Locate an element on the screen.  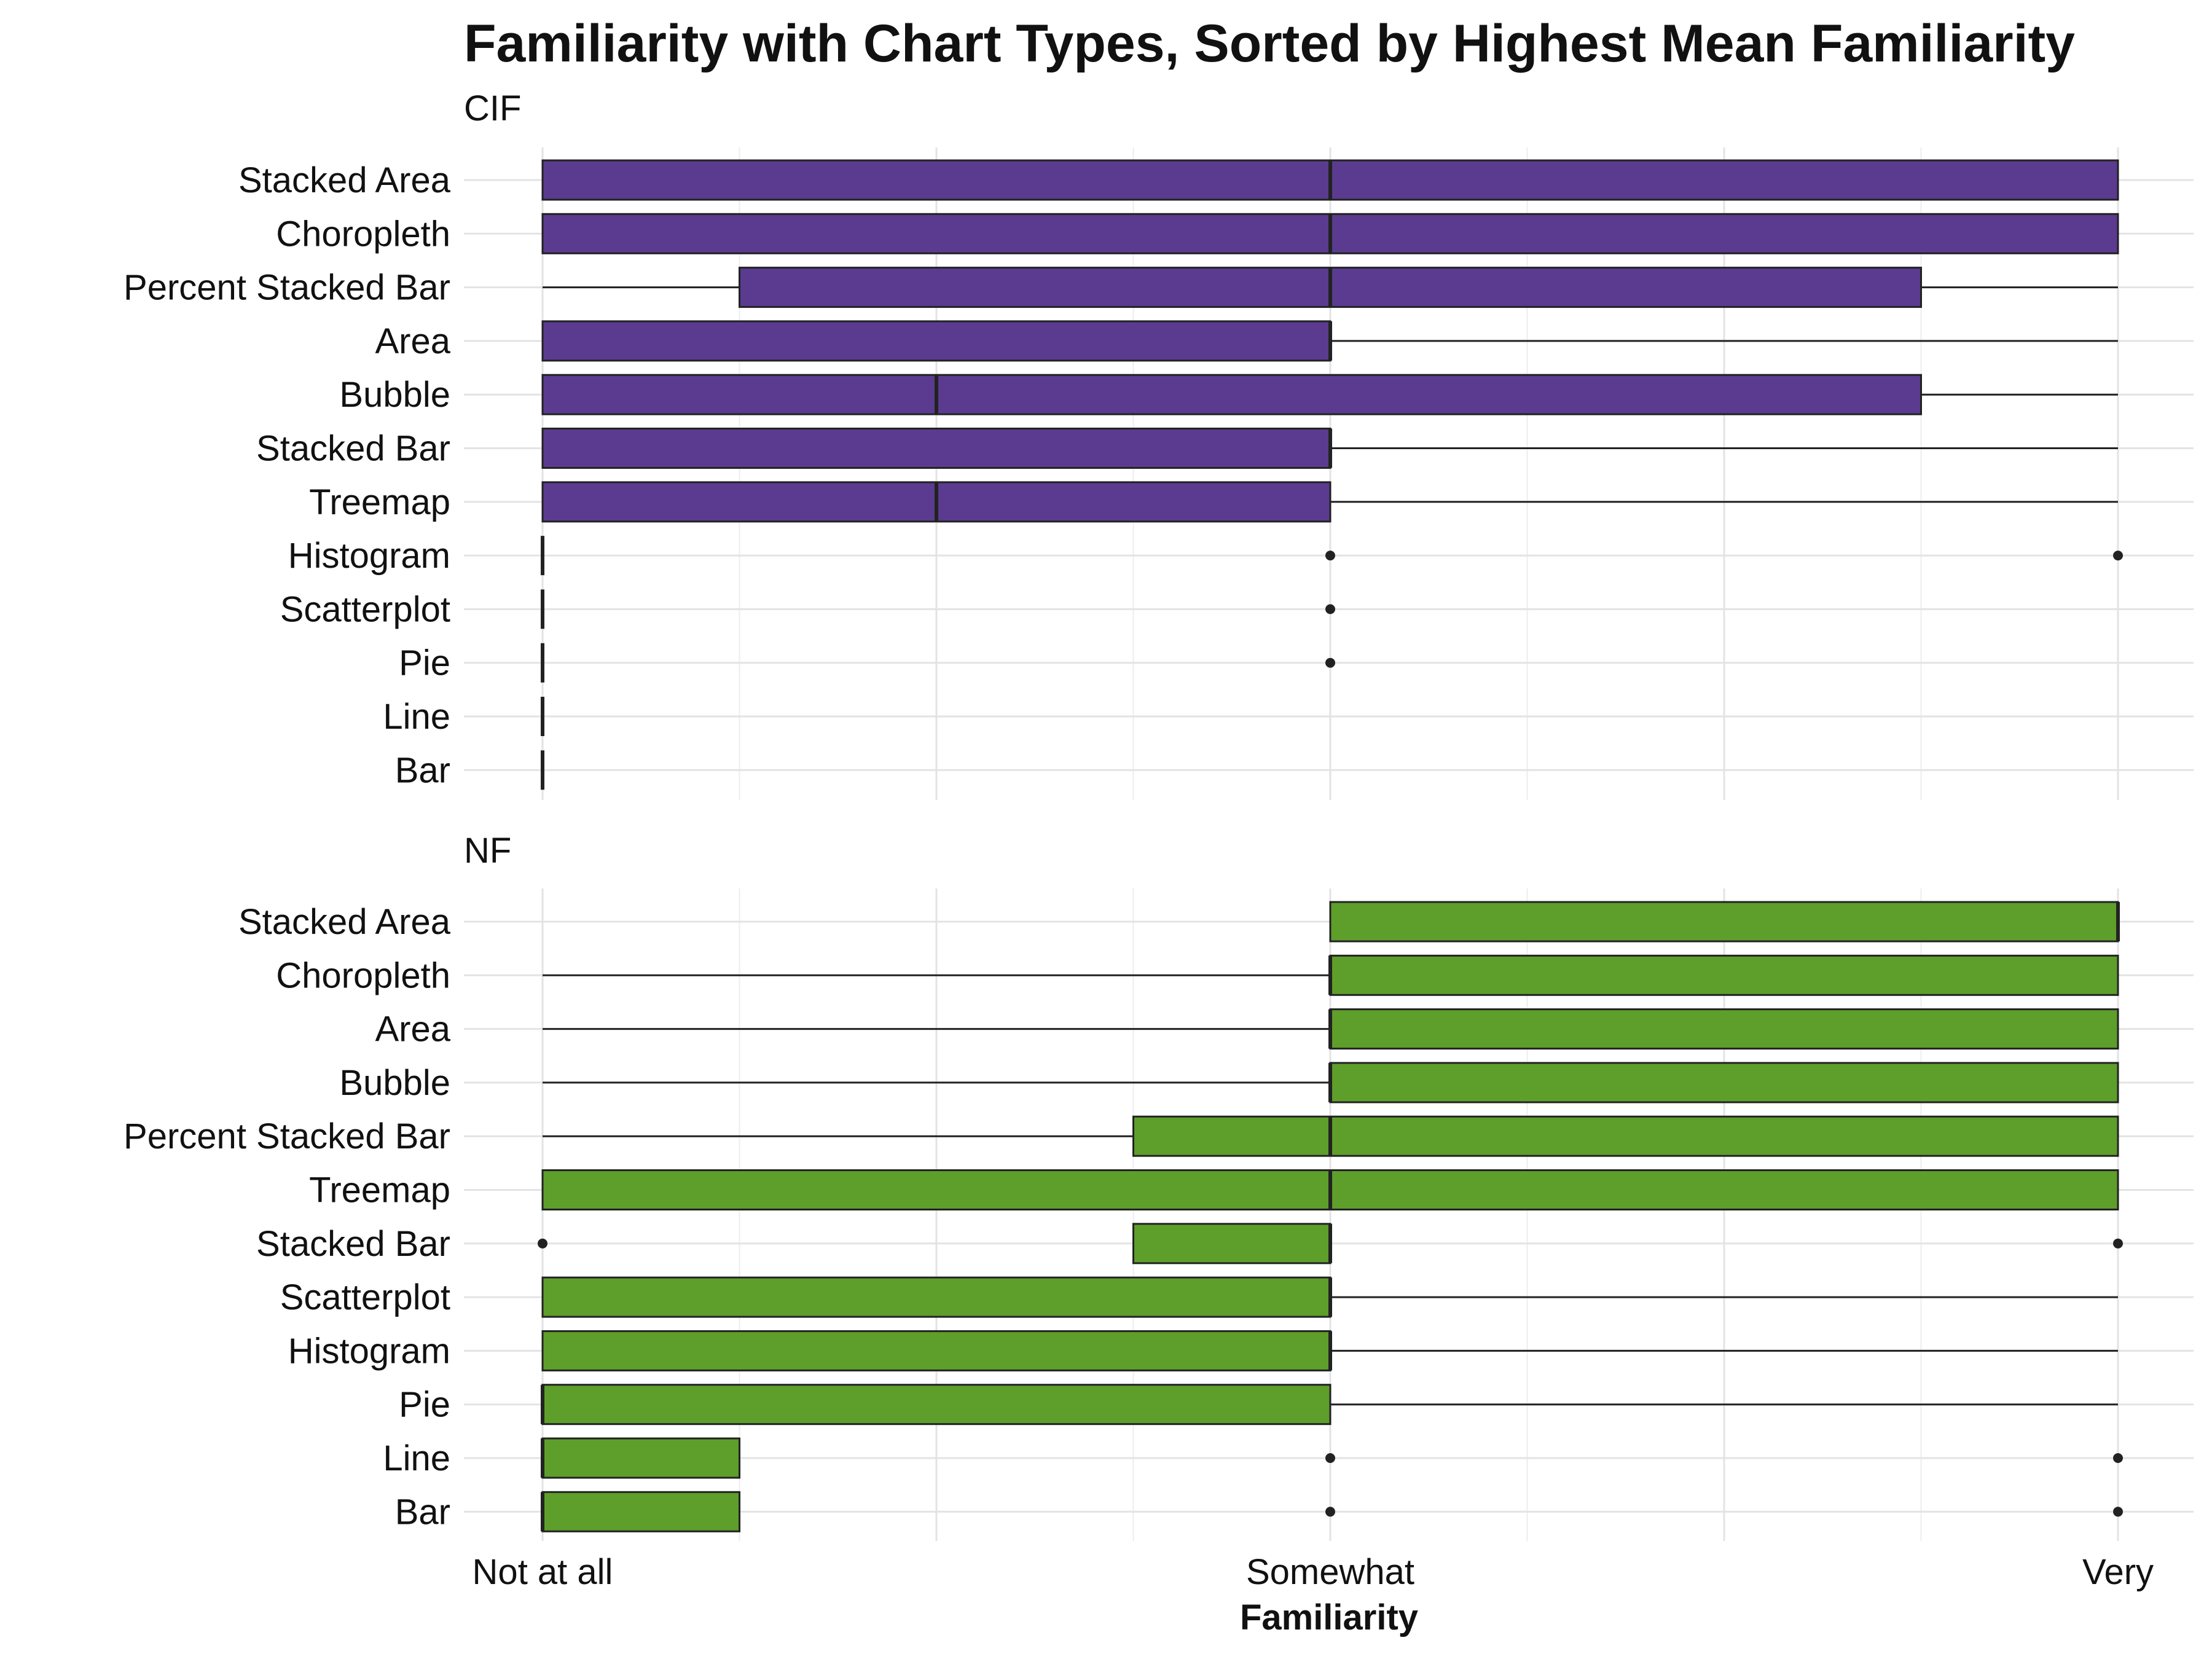
panel-label: CIF is located at coordinates (492, 108).